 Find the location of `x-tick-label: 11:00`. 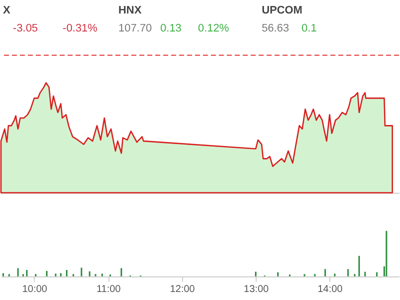

x-tick-label: 11:00 is located at coordinates (109, 289).